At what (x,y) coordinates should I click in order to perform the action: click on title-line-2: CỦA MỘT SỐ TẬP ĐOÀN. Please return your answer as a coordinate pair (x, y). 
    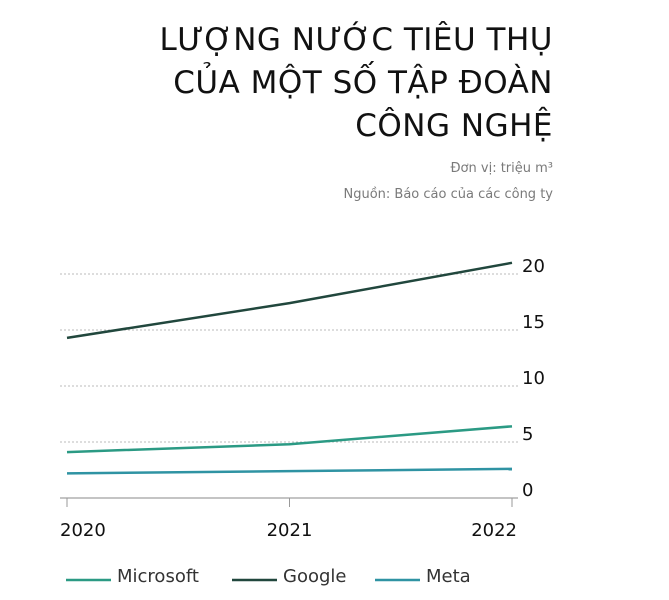
    Looking at the image, I should click on (363, 81).